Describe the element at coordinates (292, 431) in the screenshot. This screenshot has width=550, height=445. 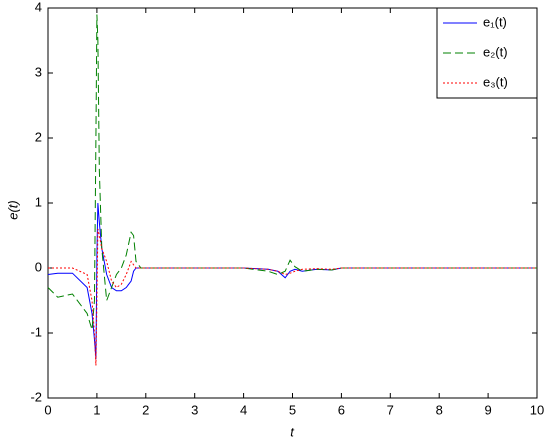
I see `x-axis-label: t` at that location.